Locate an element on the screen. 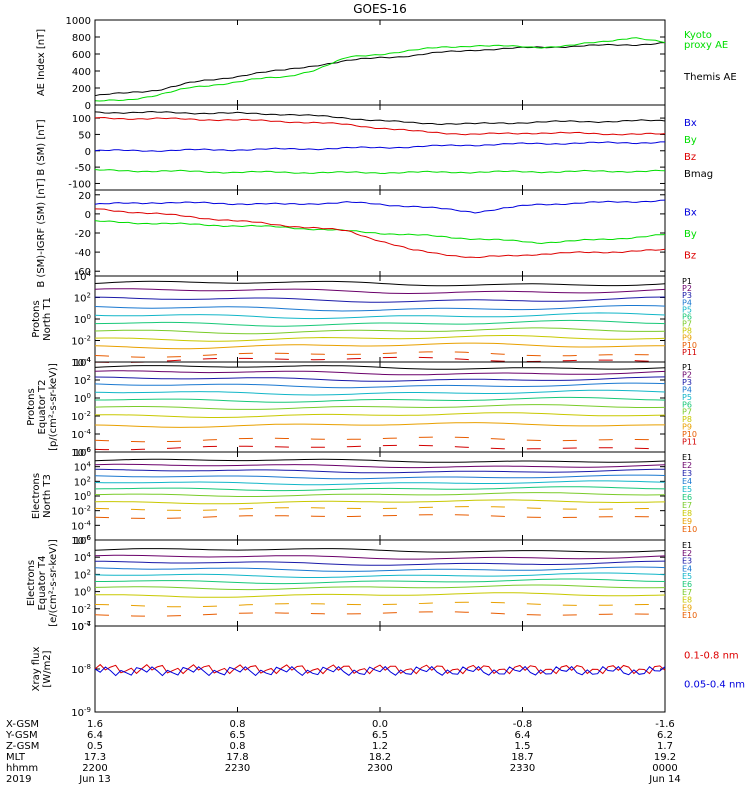 The height and width of the screenshot is (800, 750). y-axis-label: Electrons is located at coordinates (31, 583).